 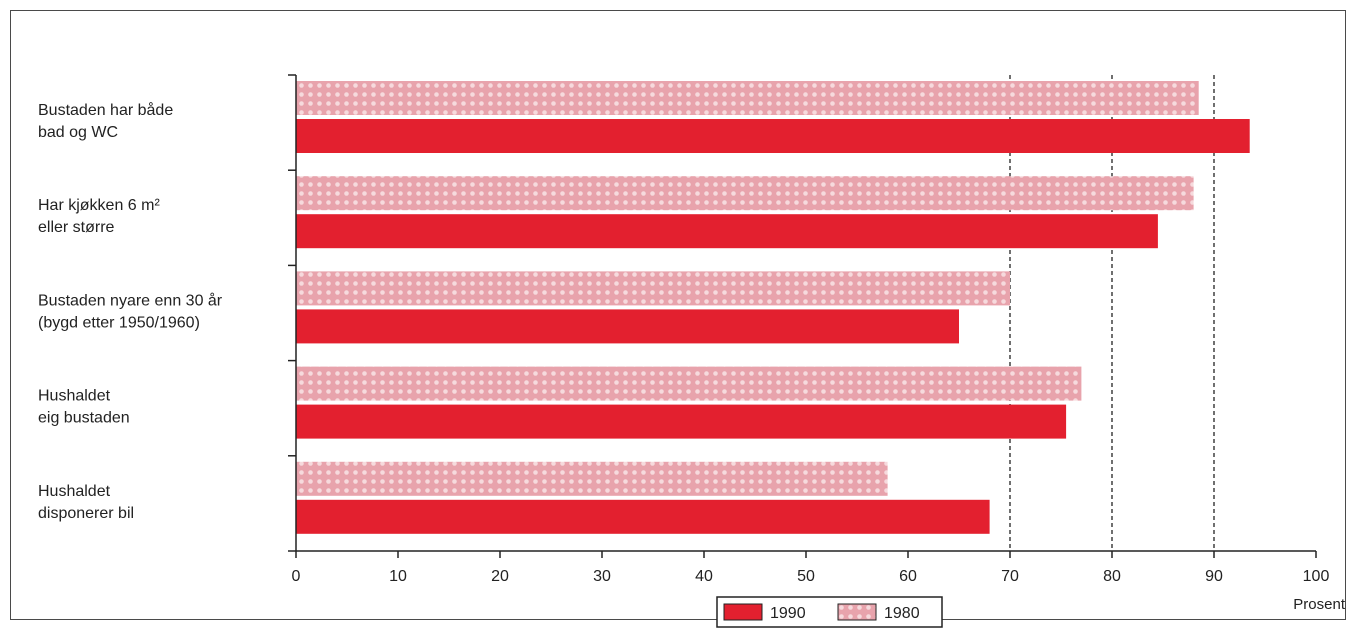 What do you see at coordinates (398, 576) in the screenshot?
I see `x-tick-label-10: 10` at bounding box center [398, 576].